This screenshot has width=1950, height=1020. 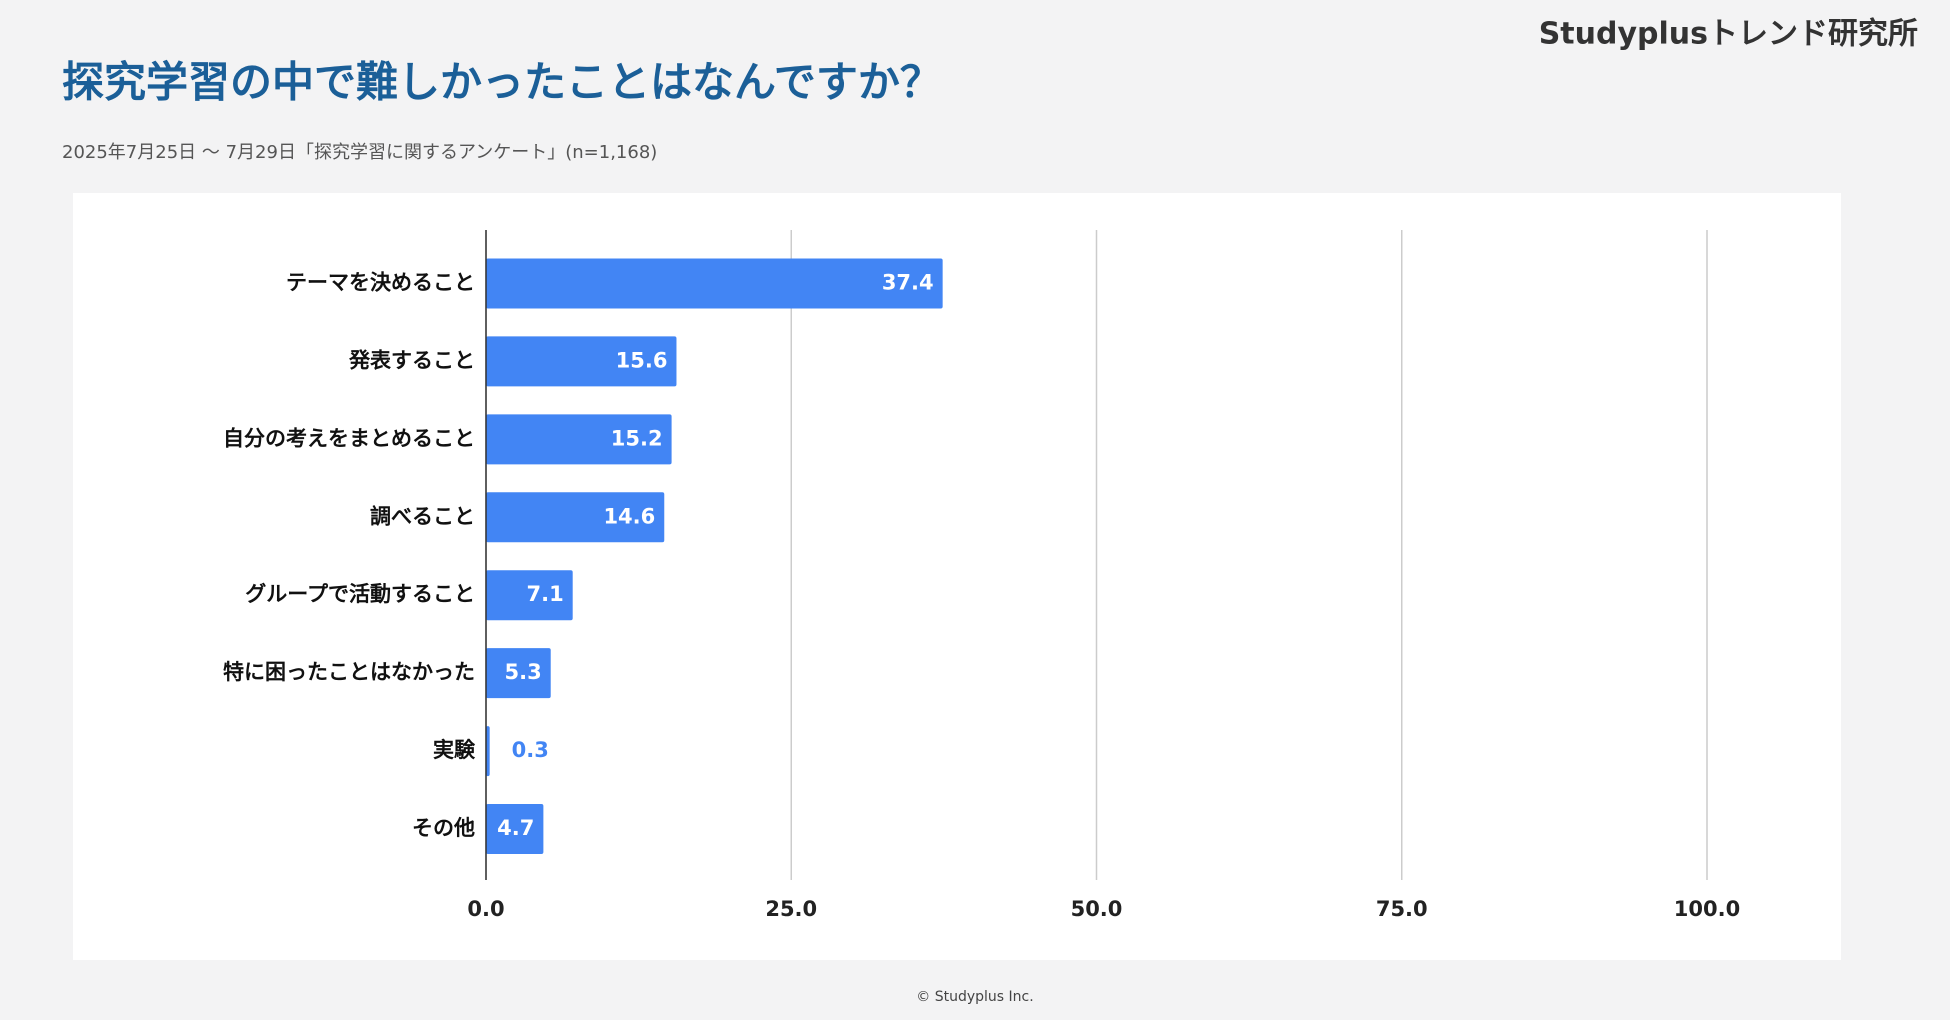 I want to click on y-tick-label: テーマを決めること, so click(x=380, y=282).